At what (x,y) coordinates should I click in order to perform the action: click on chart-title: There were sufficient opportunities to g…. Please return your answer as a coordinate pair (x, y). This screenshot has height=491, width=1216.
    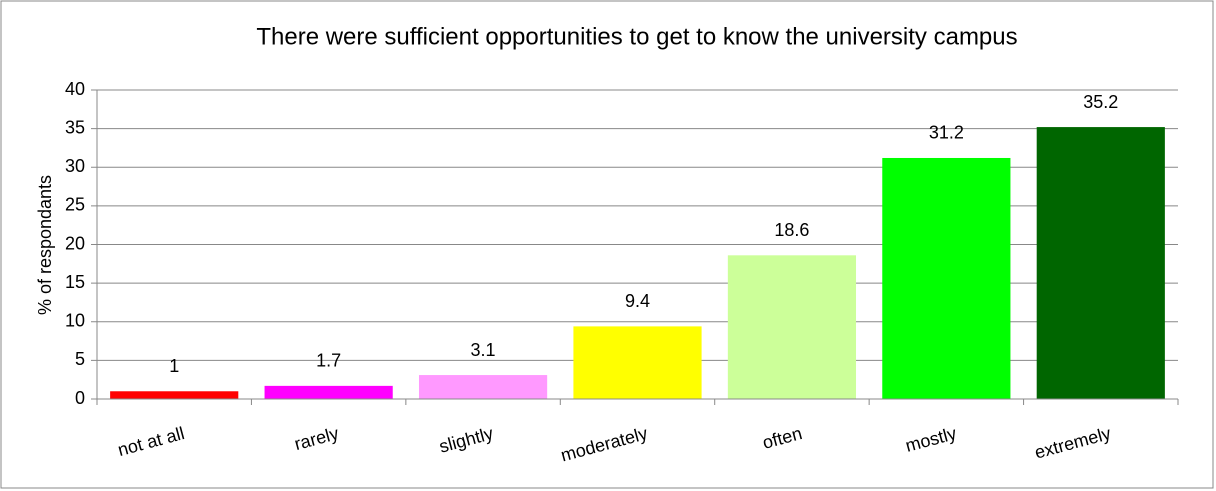
    Looking at the image, I should click on (636, 36).